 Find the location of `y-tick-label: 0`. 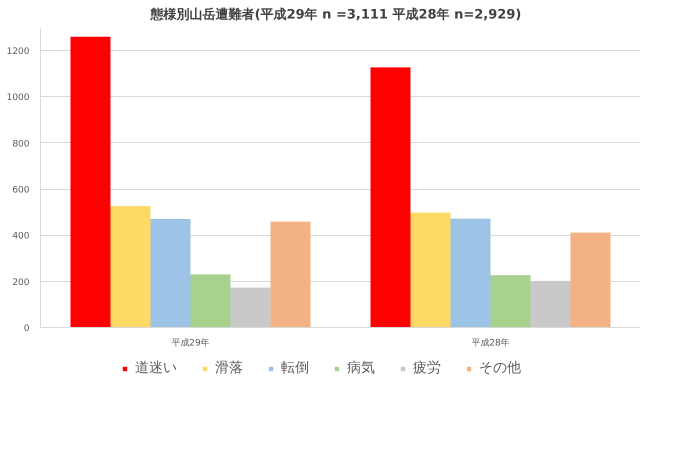

y-tick-label: 0 is located at coordinates (27, 329).